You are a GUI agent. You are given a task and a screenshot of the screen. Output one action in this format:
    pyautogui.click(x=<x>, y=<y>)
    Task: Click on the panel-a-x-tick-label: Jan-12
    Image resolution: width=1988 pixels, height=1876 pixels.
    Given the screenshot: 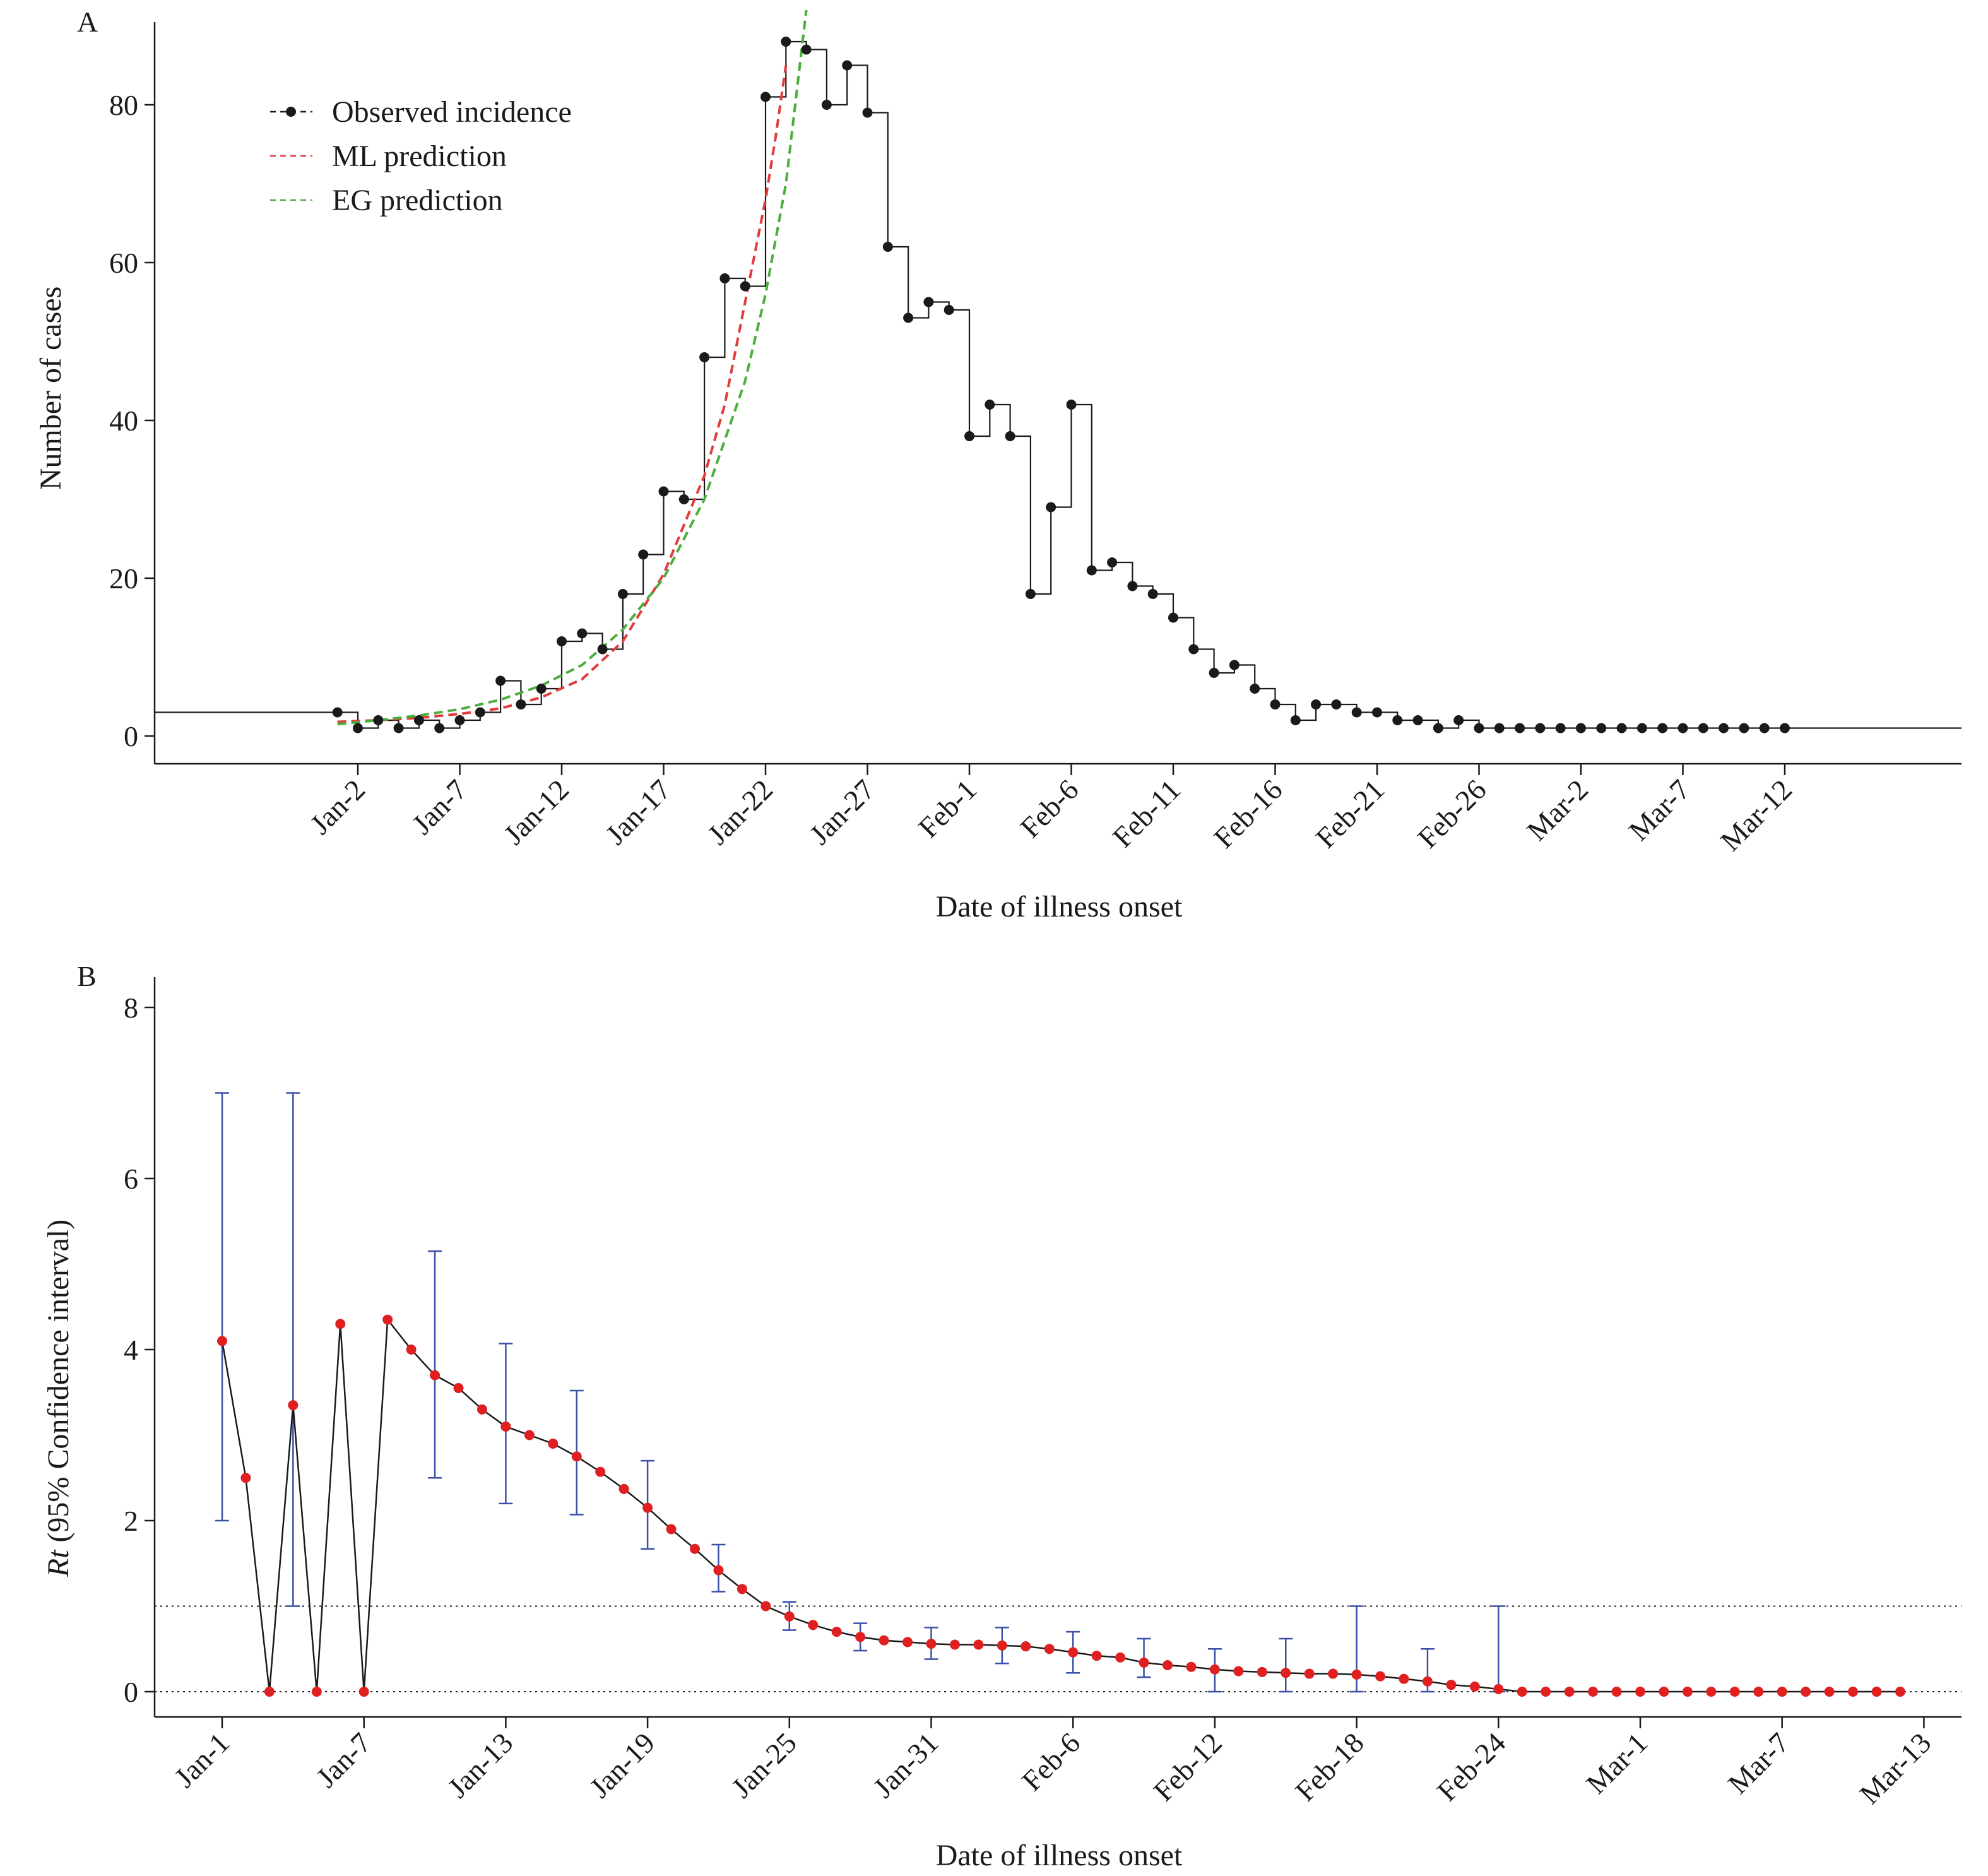 What is the action you would take?
    pyautogui.click(x=536, y=812)
    